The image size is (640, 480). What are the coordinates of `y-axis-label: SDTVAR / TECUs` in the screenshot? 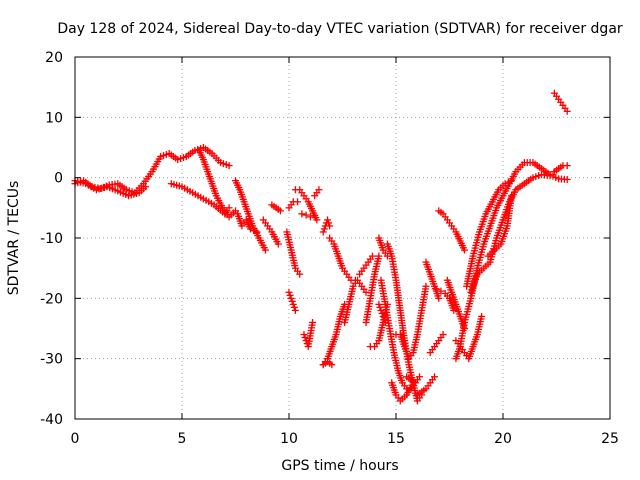 It's located at (14, 238).